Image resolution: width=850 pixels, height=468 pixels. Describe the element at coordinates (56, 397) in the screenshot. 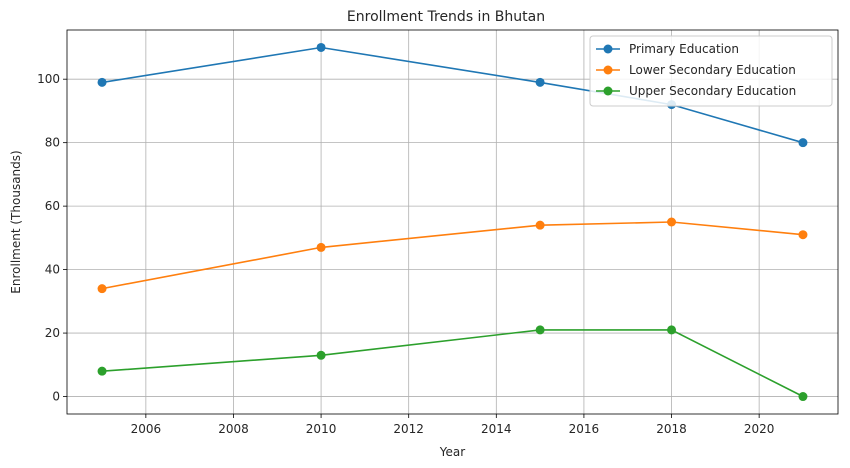

I see `y-tick-label: 0` at that location.